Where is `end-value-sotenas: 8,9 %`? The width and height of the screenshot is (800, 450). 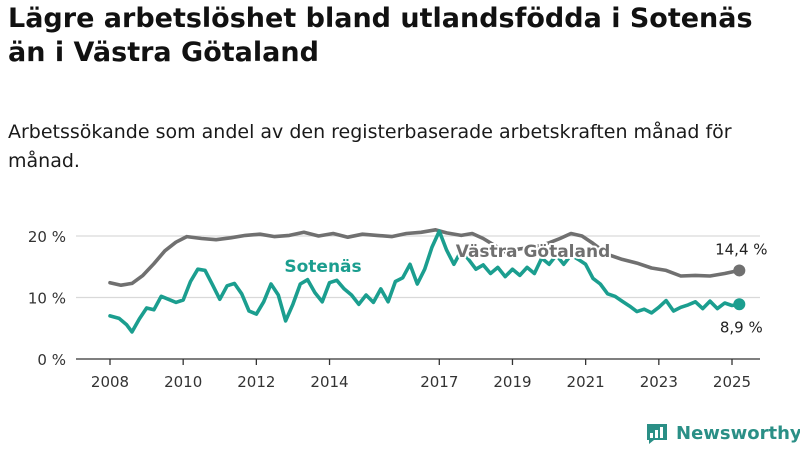
end-value-sotenas: 8,9 % is located at coordinates (741, 327).